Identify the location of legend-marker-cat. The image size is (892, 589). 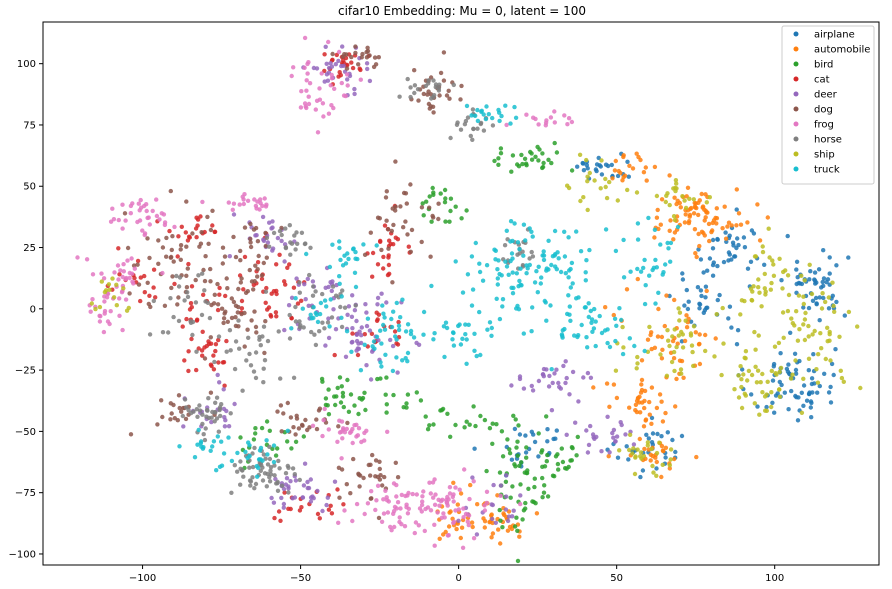
(796, 79).